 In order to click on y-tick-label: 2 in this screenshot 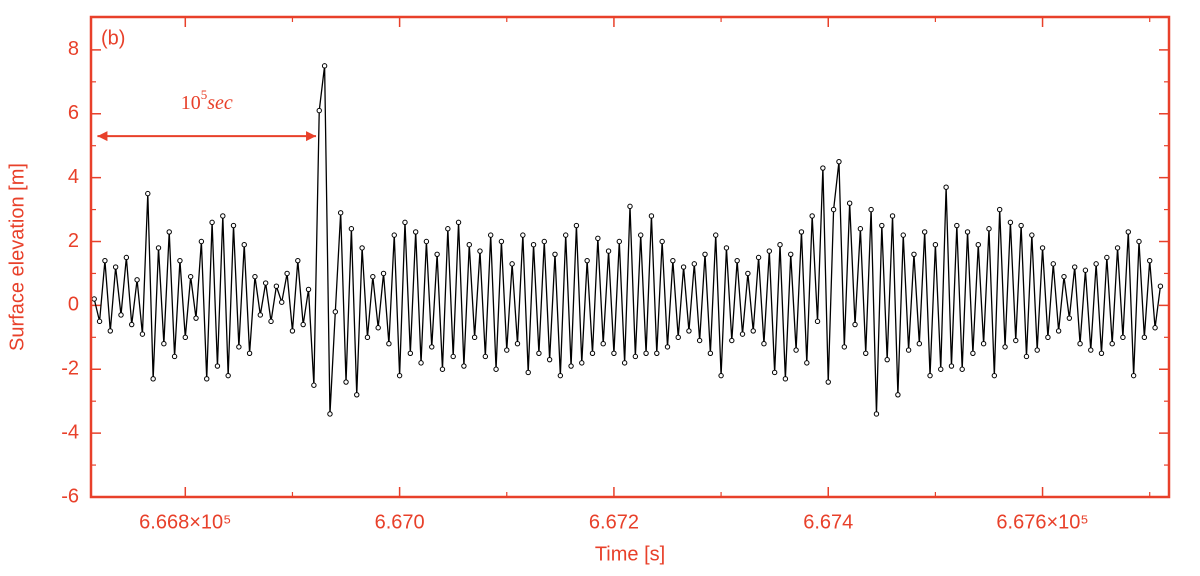, I will do `click(73, 241)`.